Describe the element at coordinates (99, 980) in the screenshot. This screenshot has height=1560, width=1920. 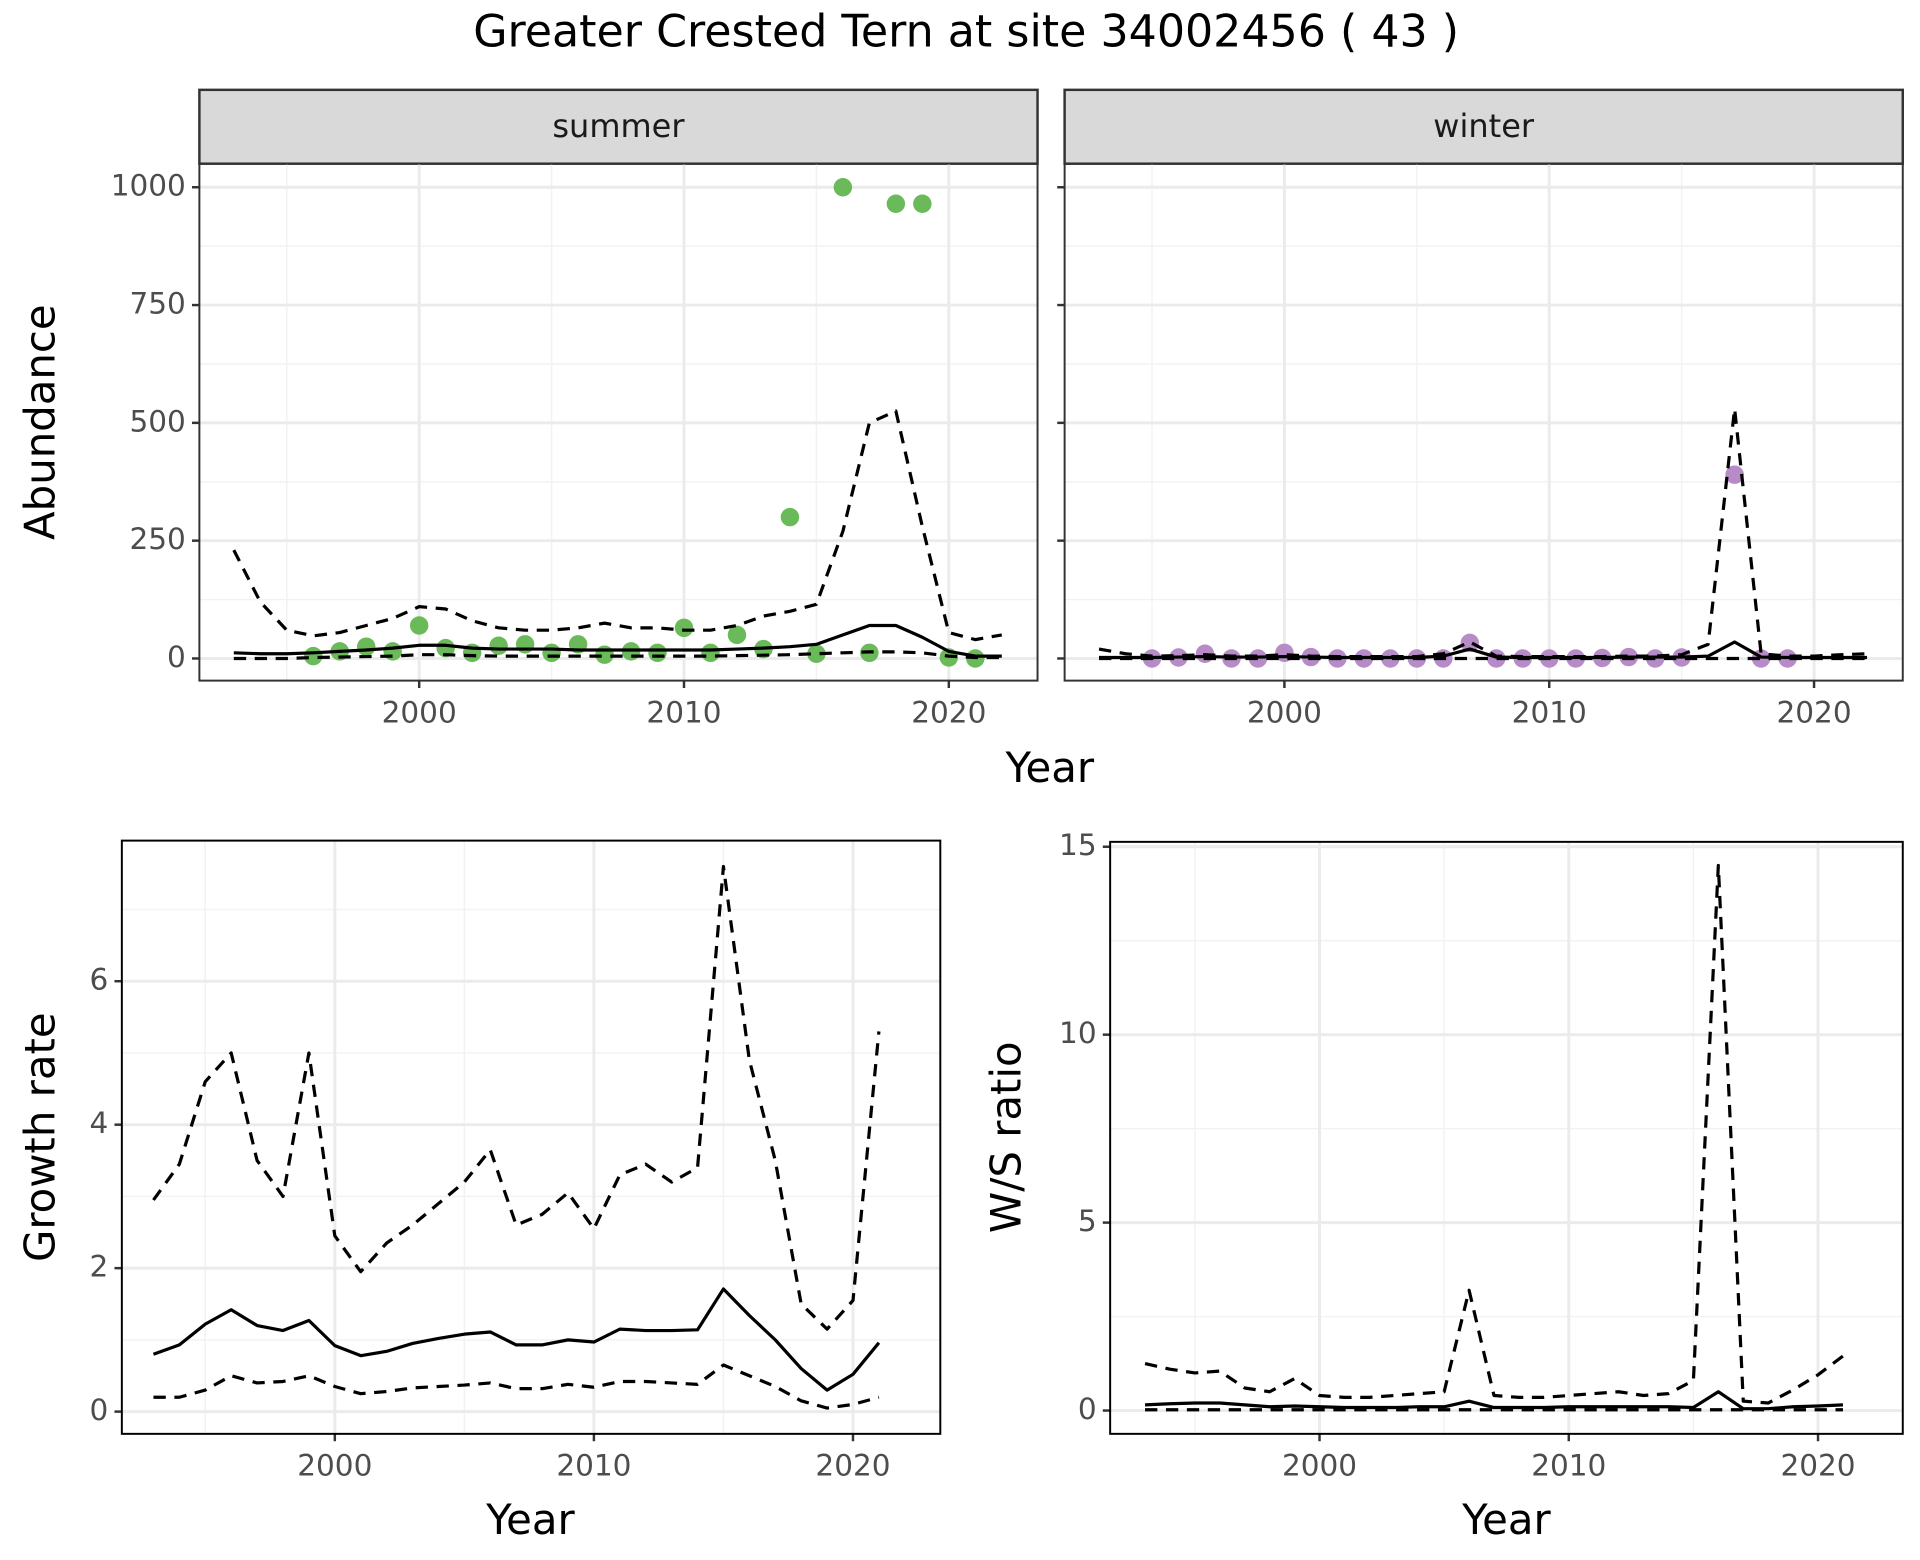
I see `y-tick-label: 6` at that location.